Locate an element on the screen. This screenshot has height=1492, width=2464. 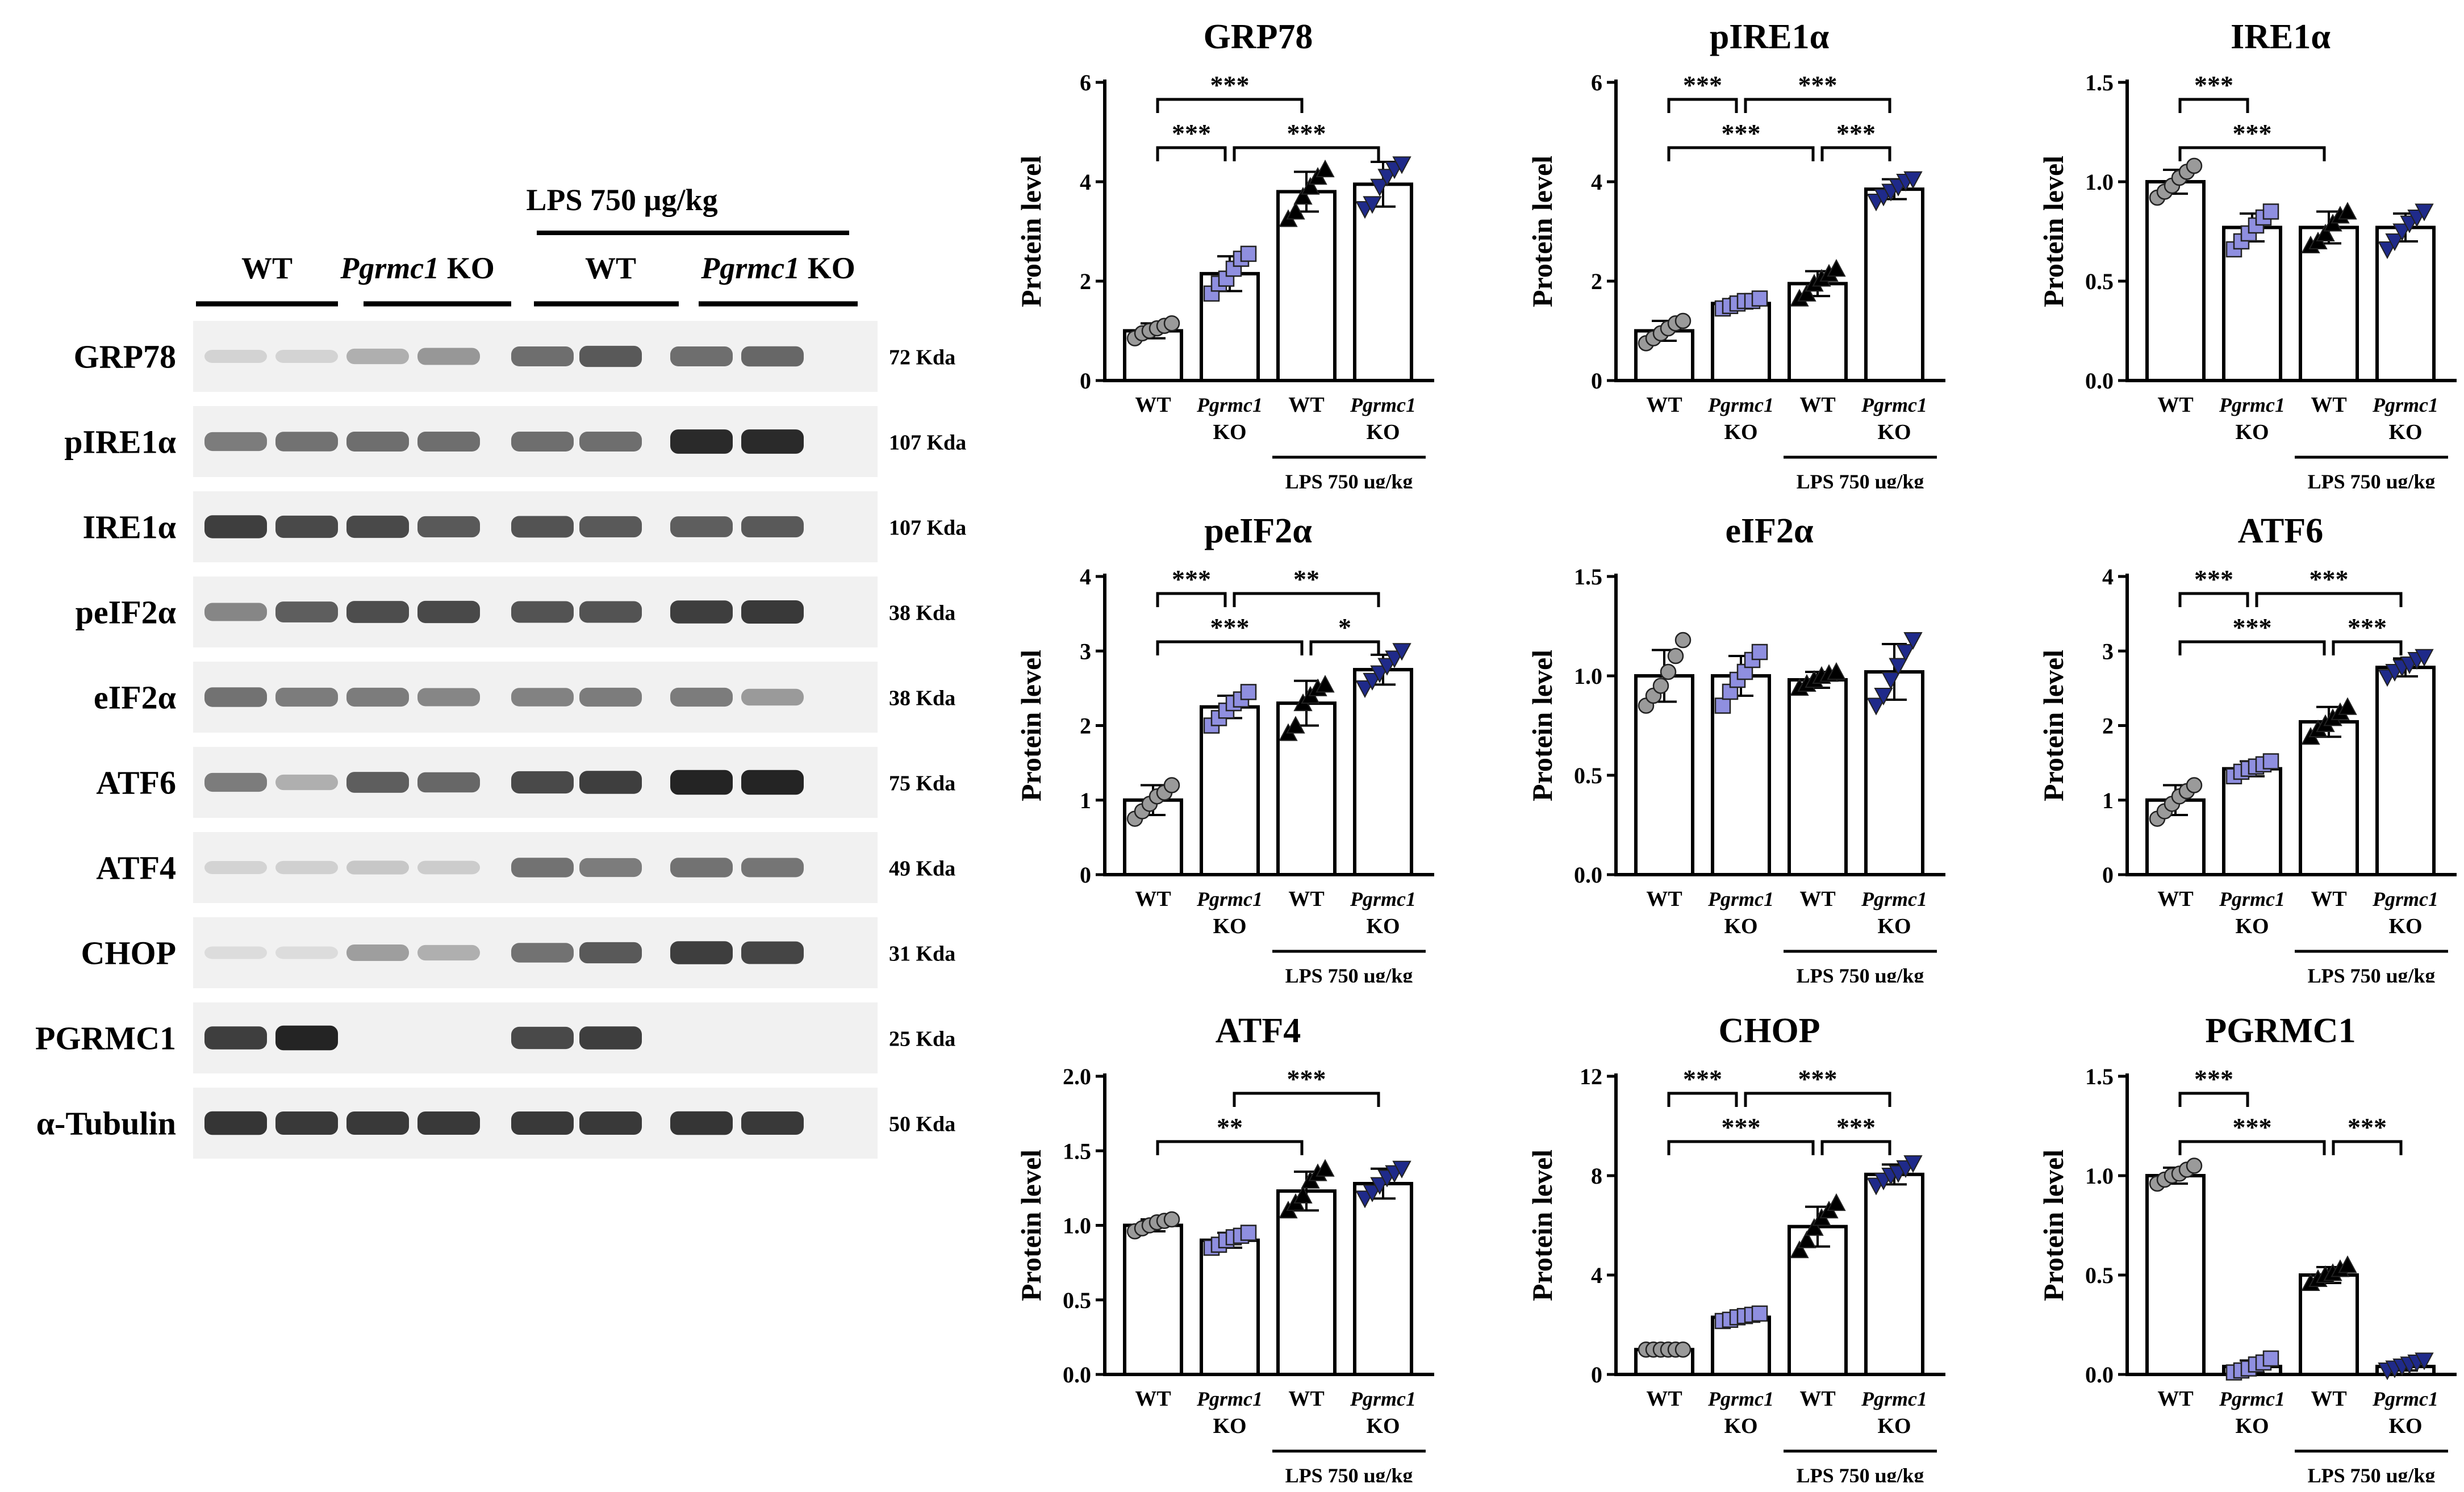
blot-row-8: CHOP 31 Kda is located at coordinates (518, 952).